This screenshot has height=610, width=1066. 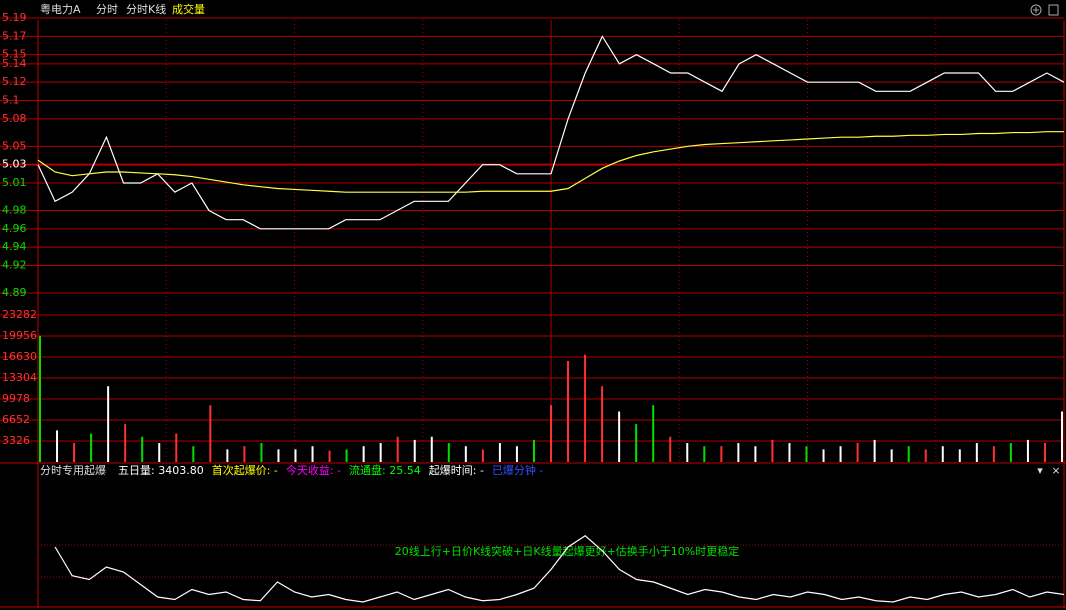 I want to click on y-tick-label: 5.19, so click(x=14, y=17).